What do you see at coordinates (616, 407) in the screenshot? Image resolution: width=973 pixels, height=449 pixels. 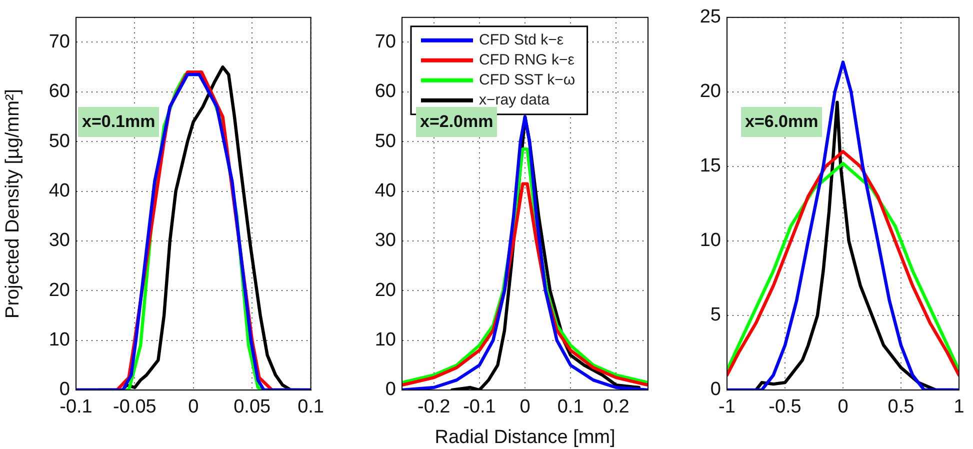 I see `x-tick-label: 0.2` at bounding box center [616, 407].